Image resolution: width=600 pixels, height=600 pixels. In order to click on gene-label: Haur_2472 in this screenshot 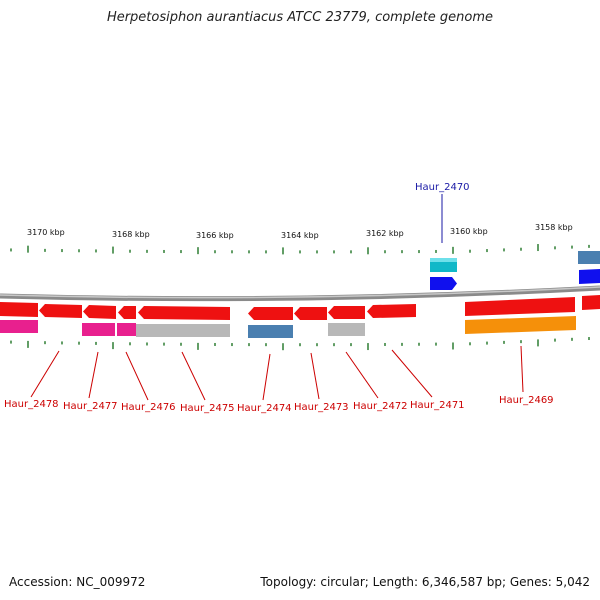, I will do `click(380, 406)`.